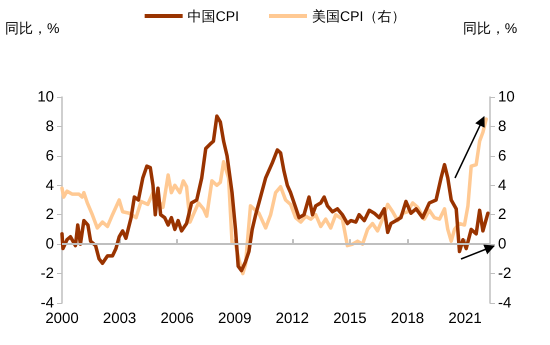  Describe the element at coordinates (50, 215) in the screenshot. I see `y-tick-label: 2` at that location.